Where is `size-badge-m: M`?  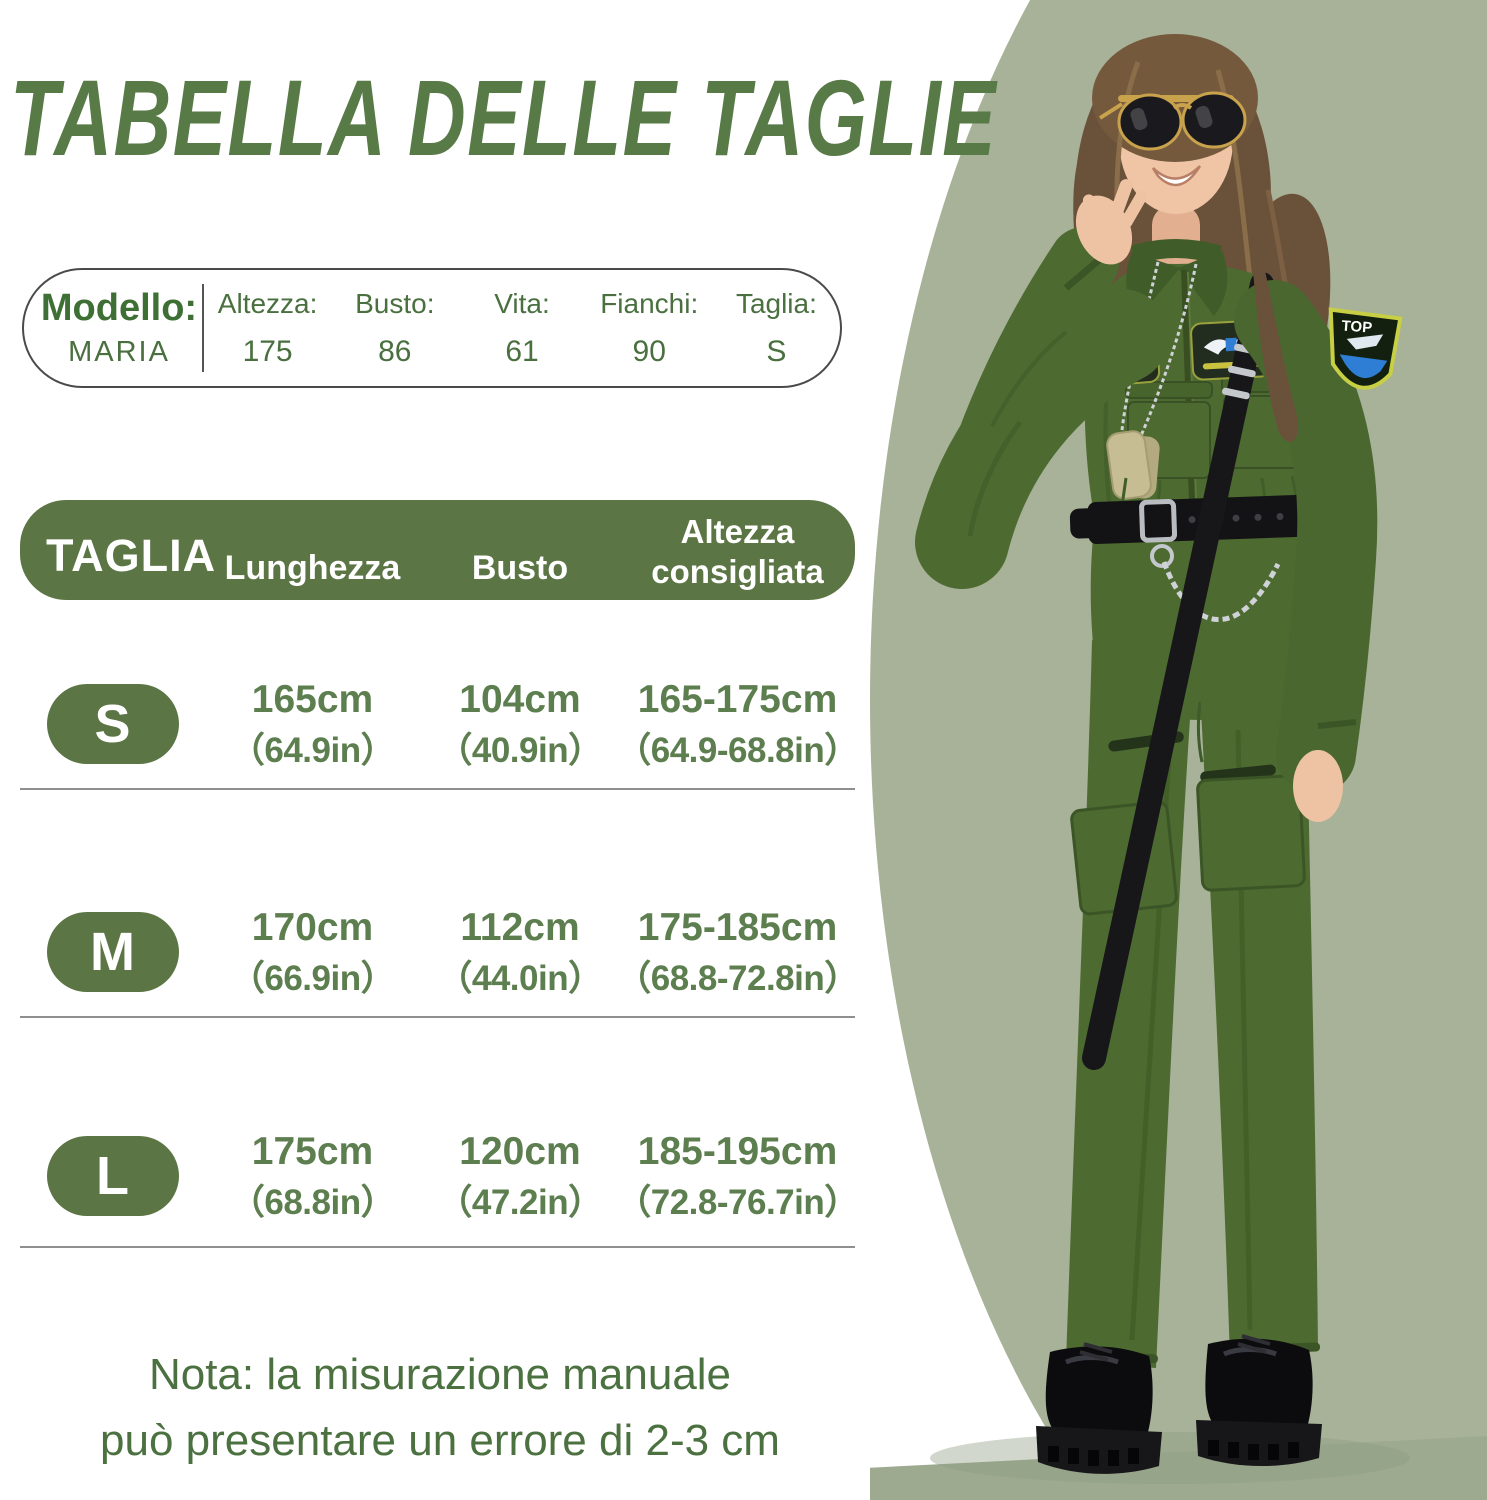 size-badge-m: M is located at coordinates (112, 952).